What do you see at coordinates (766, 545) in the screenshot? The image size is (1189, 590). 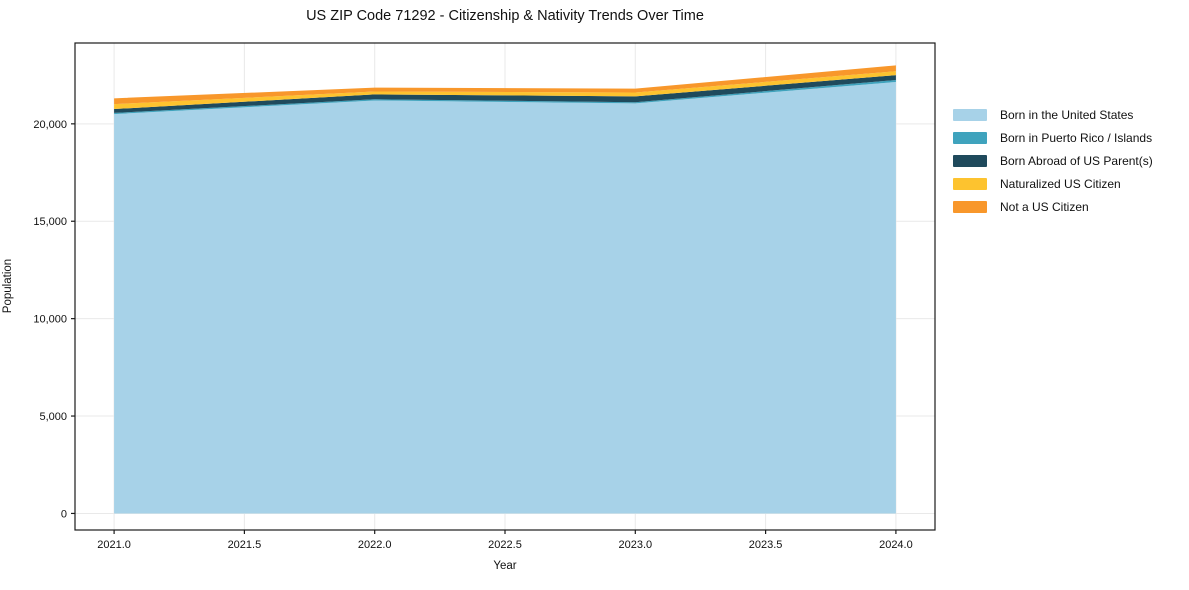 I see `x-tick-label: 2023.5` at bounding box center [766, 545].